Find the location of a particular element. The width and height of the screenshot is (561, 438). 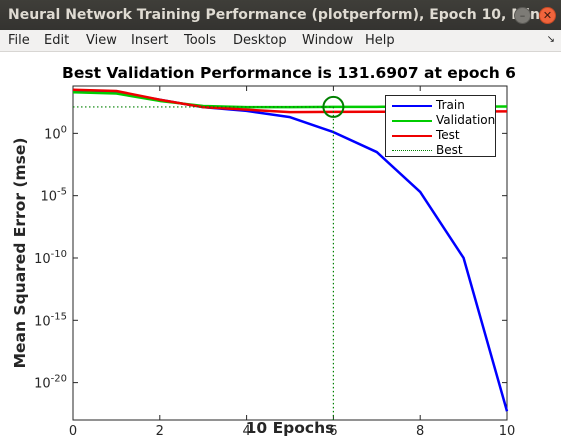

legend-label-best: Best is located at coordinates (449, 150).